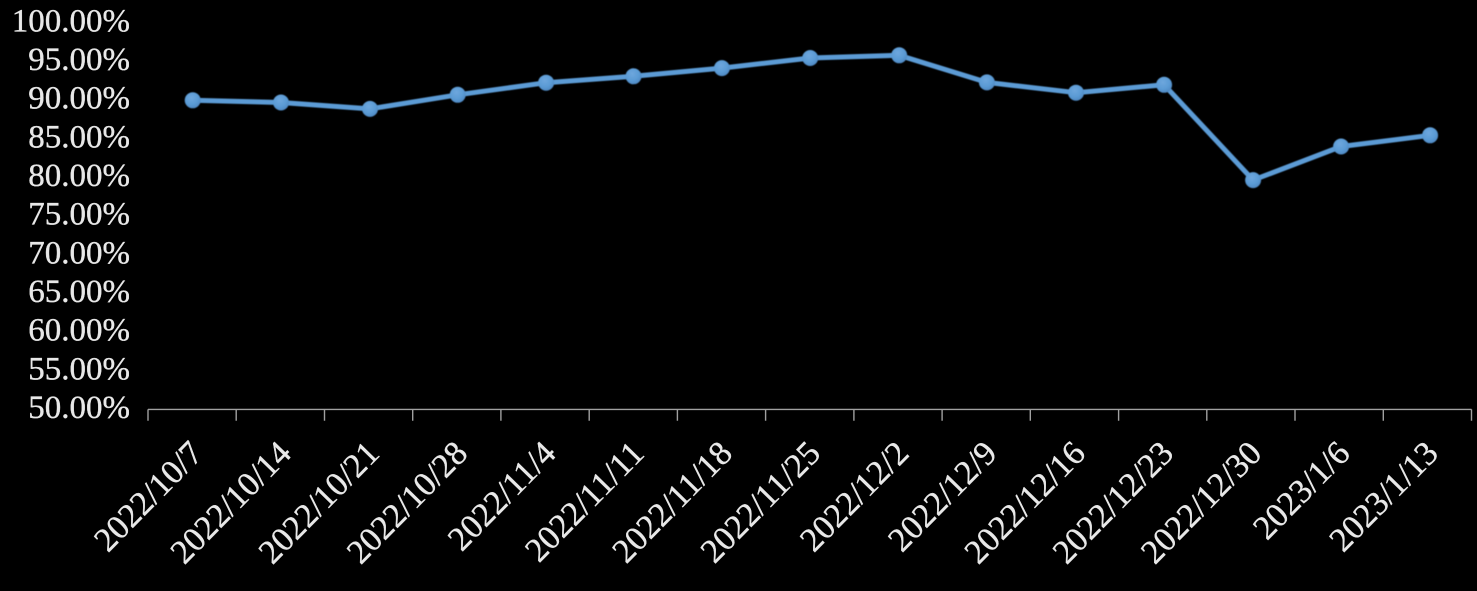 The width and height of the screenshot is (1477, 591). I want to click on svg-text: 65.00%, so click(79, 292).